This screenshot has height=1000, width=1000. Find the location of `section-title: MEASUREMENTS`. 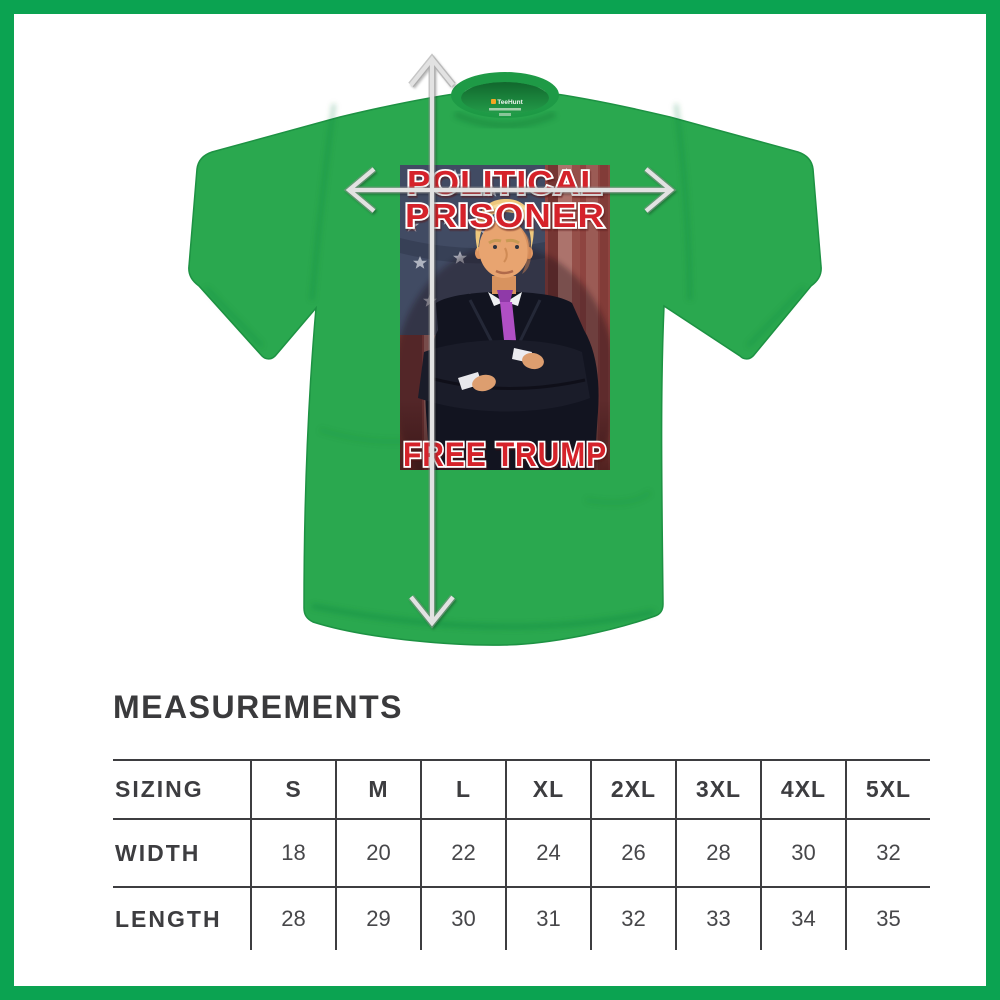

section-title: MEASUREMENTS is located at coordinates (258, 707).